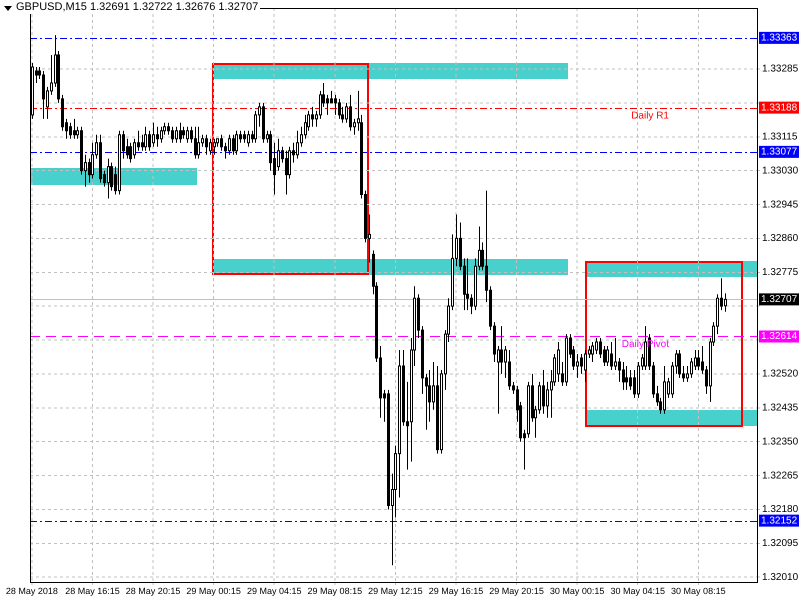  Describe the element at coordinates (577, 591) in the screenshot. I see `x-tick-label: 30 May 00:15` at that location.